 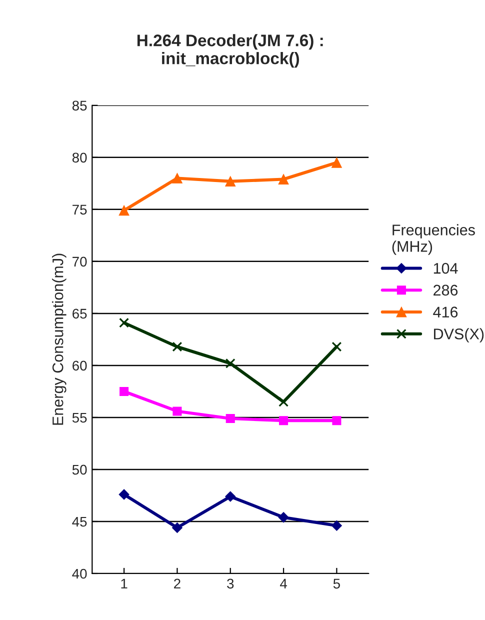 What do you see at coordinates (446, 290) in the screenshot?
I see `legend-label: 286` at bounding box center [446, 290].